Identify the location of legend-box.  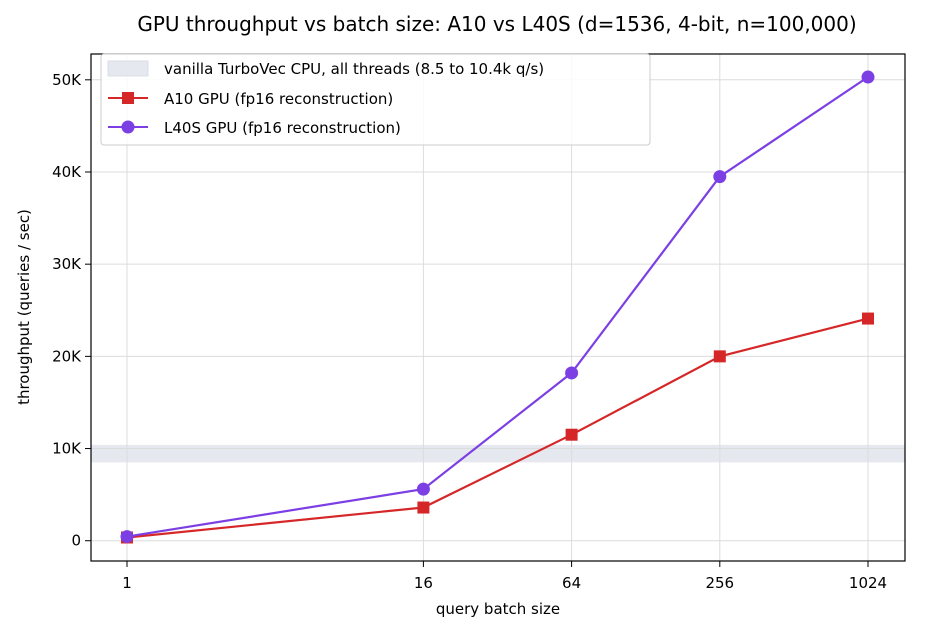
(375, 99).